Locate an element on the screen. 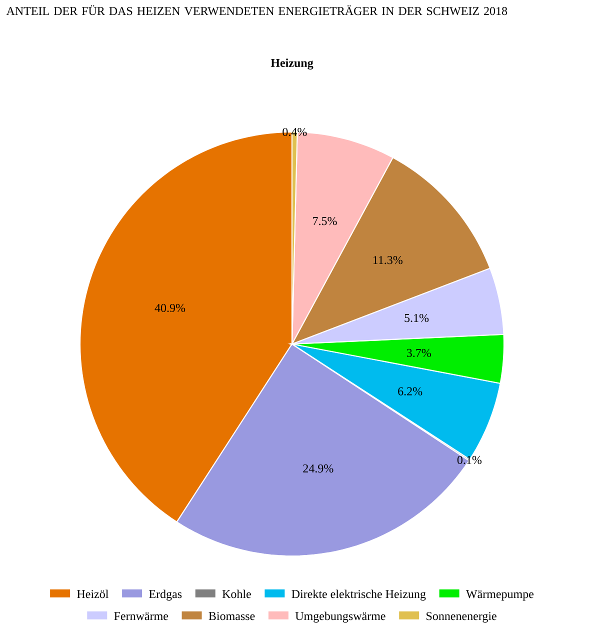 The height and width of the screenshot is (640, 590). chart-subtitle: Heizung is located at coordinates (292, 64).